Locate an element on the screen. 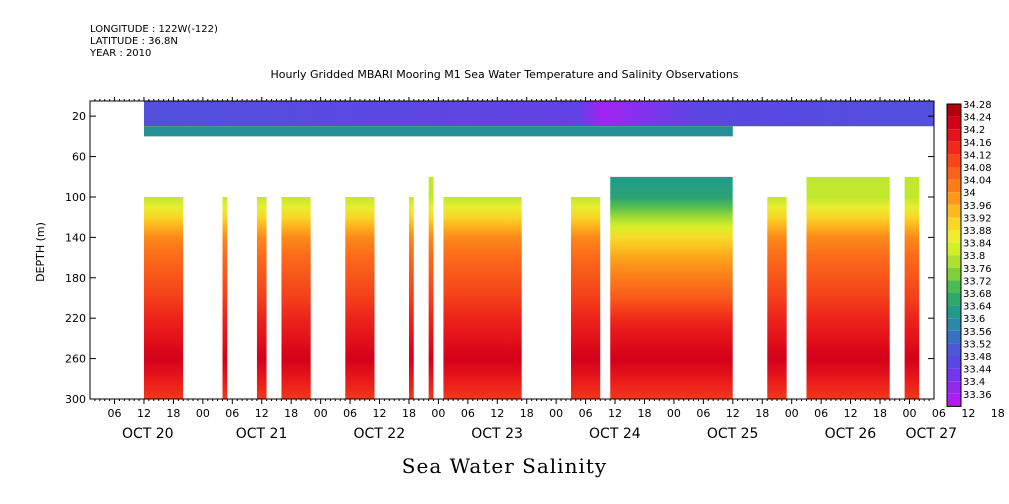 This screenshot has width=1009, height=504. colorbar-label: 34.24 is located at coordinates (977, 118).